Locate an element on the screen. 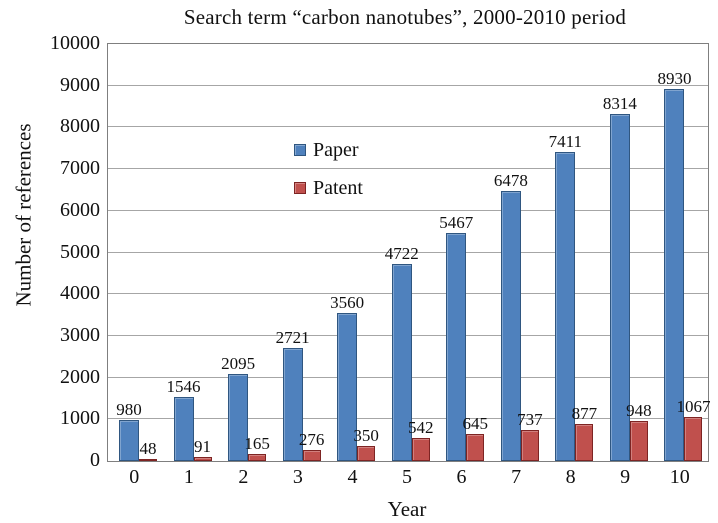 The image size is (718, 523). x-tick-3: 3 is located at coordinates (297, 477).